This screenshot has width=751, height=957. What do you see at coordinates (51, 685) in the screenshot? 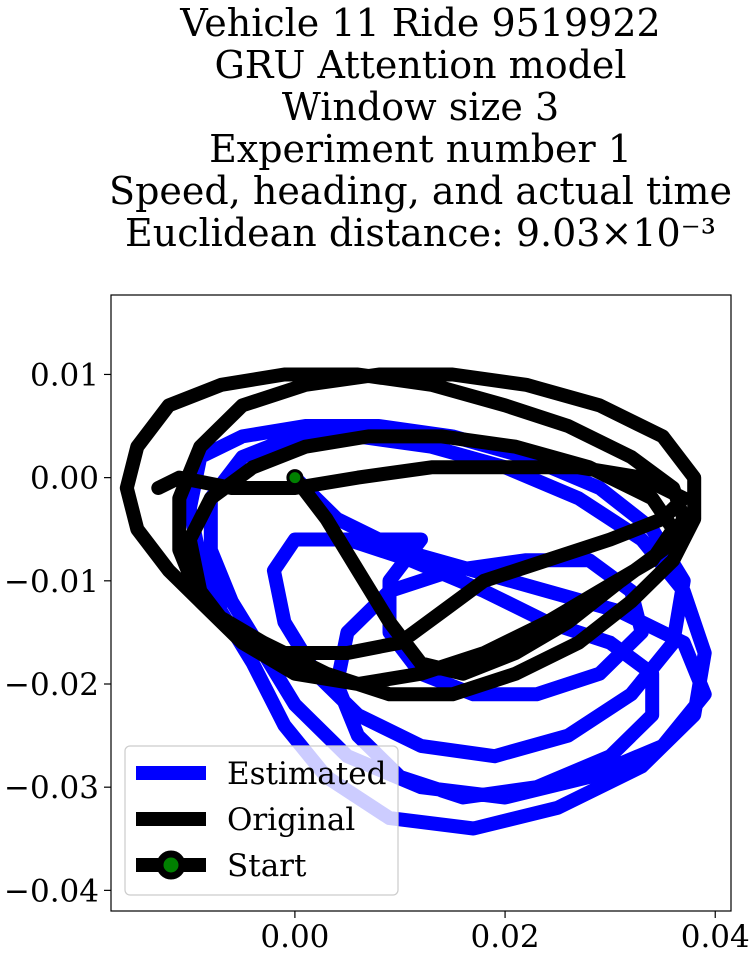
I see `y-tick-label: −0.02` at bounding box center [51, 685].